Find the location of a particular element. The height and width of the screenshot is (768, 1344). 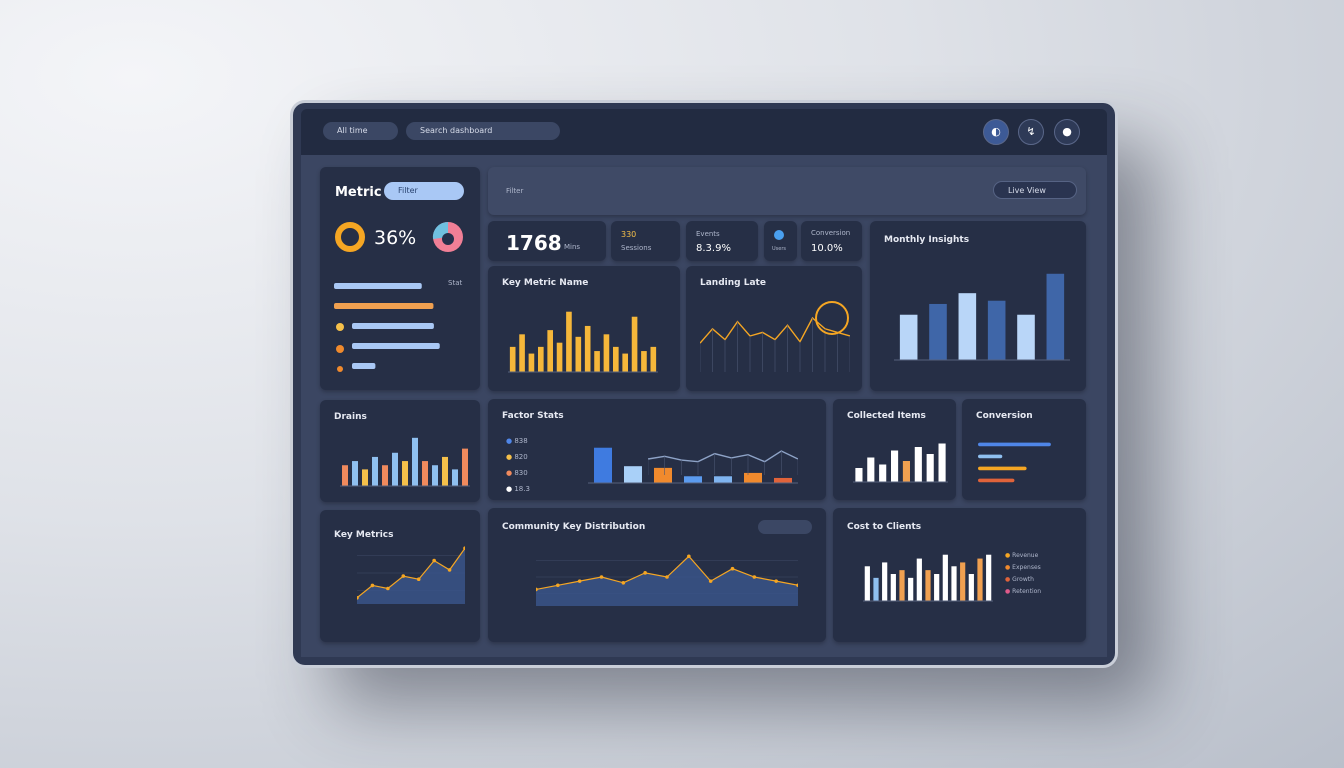

legend-item: ● Revenue is located at coordinates (1022, 555).